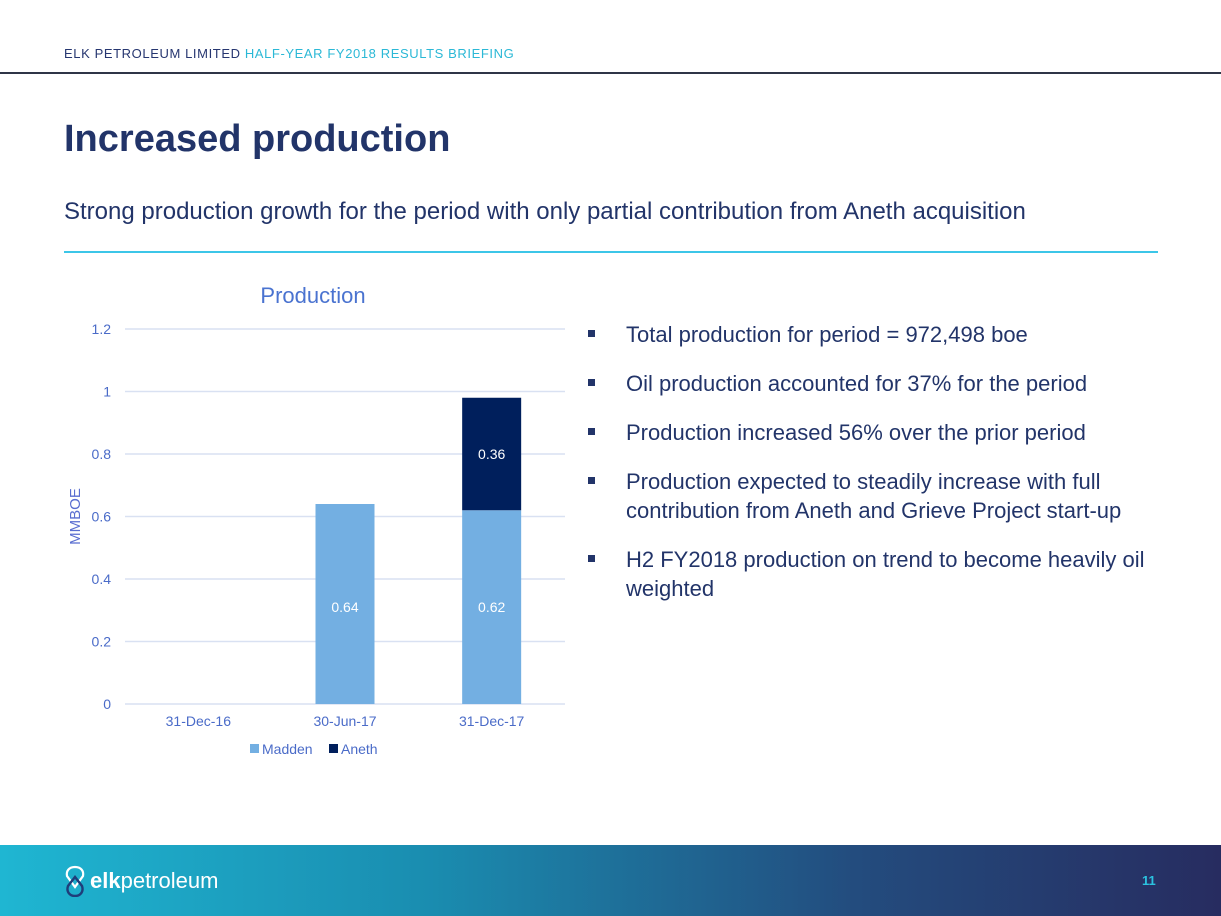 The image size is (1221, 916). Describe the element at coordinates (359, 749) in the screenshot. I see `legend-label: Aneth` at that location.